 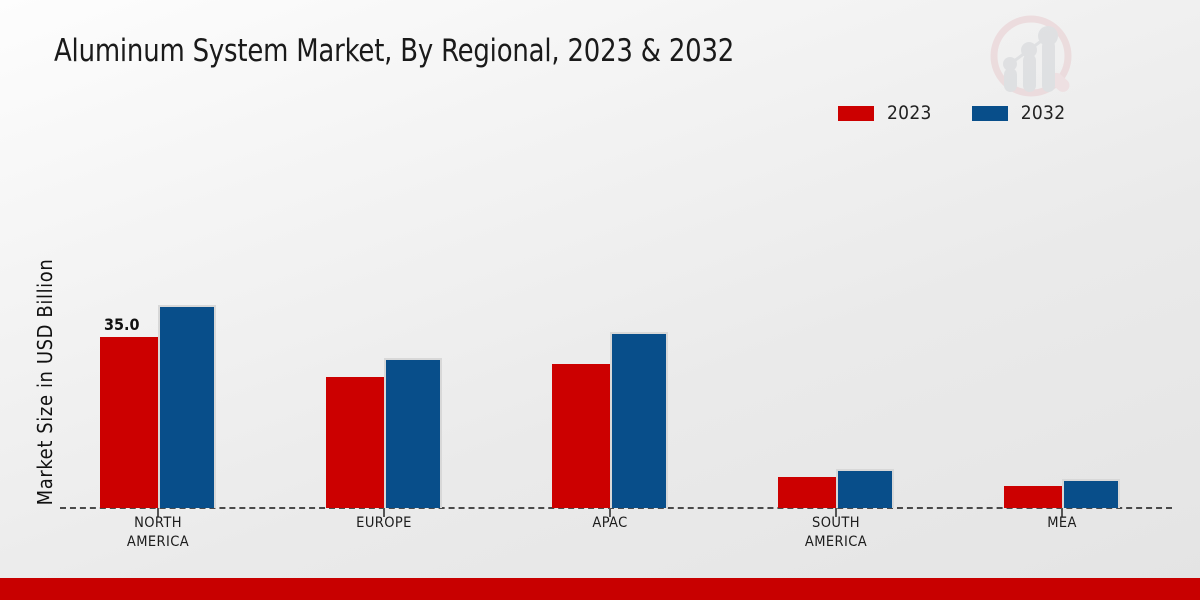 What do you see at coordinates (581, 436) in the screenshot?
I see `bar-2023-apac` at bounding box center [581, 436].